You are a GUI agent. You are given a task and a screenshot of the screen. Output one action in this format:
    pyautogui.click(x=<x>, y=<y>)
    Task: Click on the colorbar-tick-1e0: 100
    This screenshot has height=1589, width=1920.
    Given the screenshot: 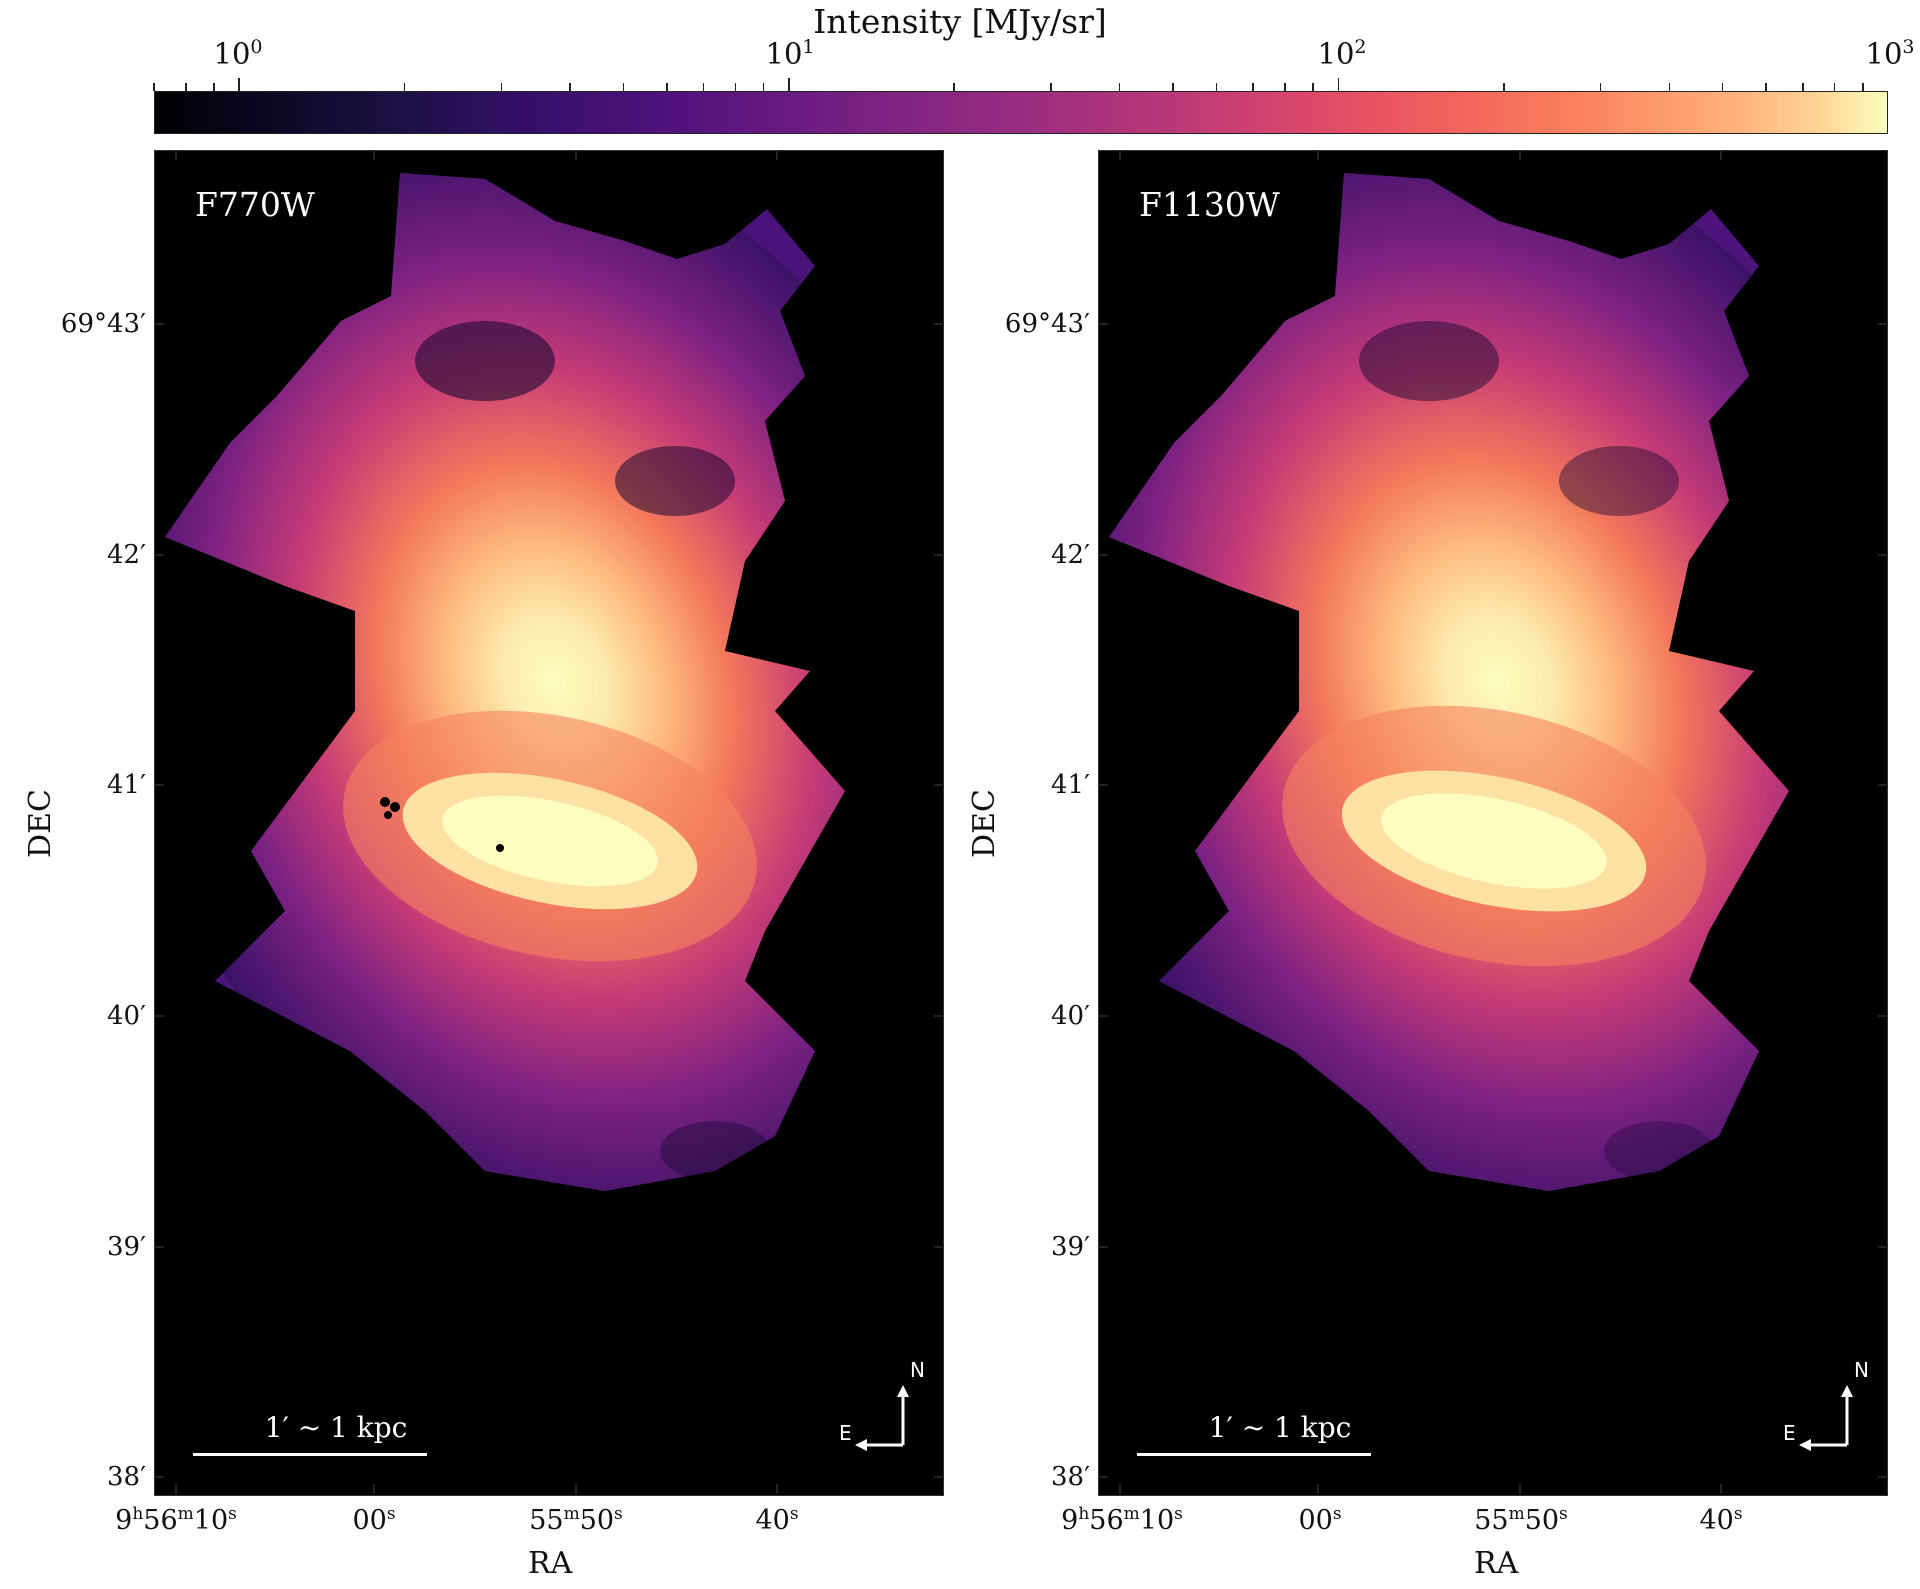 What is the action you would take?
    pyautogui.click(x=238, y=53)
    